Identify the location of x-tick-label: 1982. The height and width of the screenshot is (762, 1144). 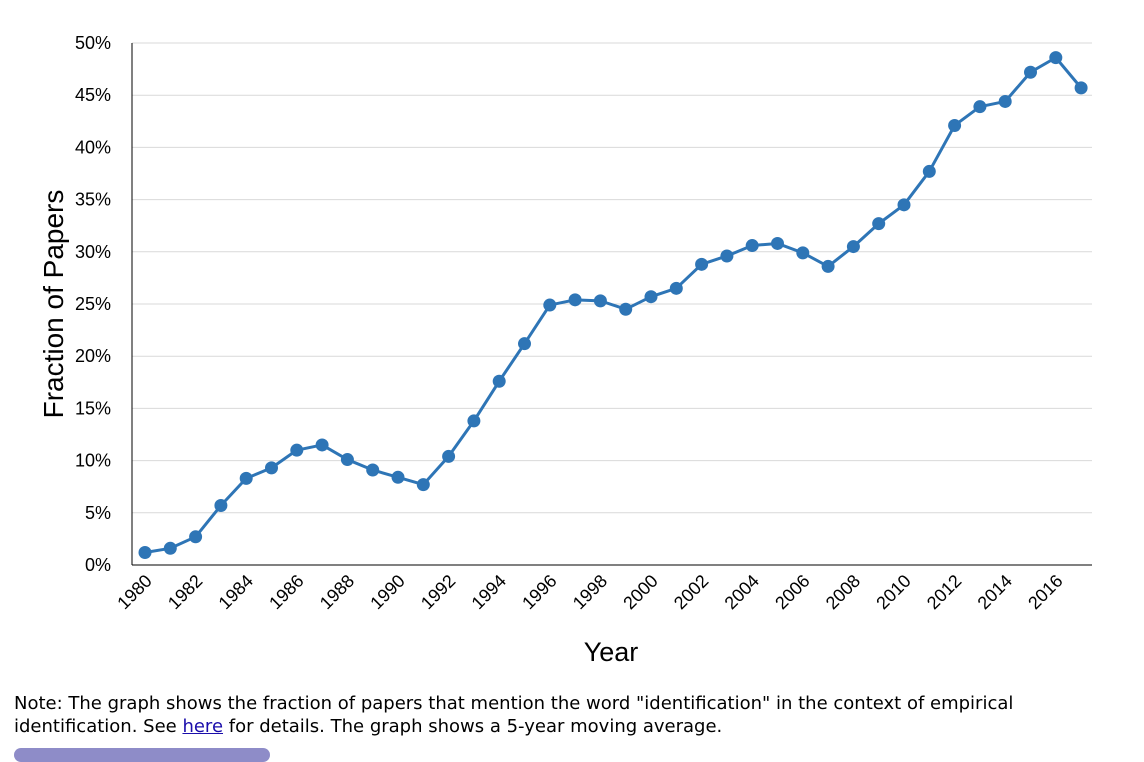
(185, 592).